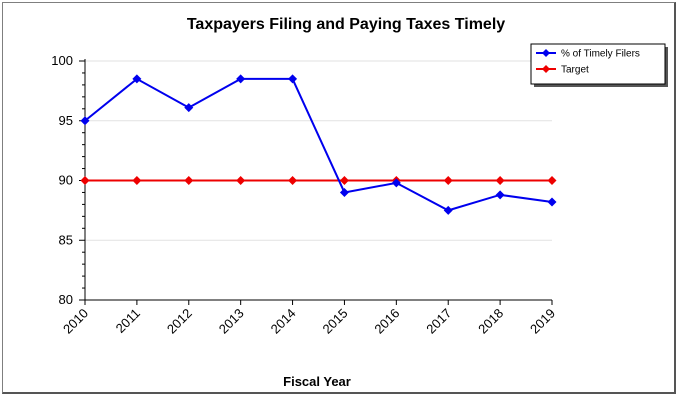  Describe the element at coordinates (66, 299) in the screenshot. I see `y-tick-label-80: 80` at that location.